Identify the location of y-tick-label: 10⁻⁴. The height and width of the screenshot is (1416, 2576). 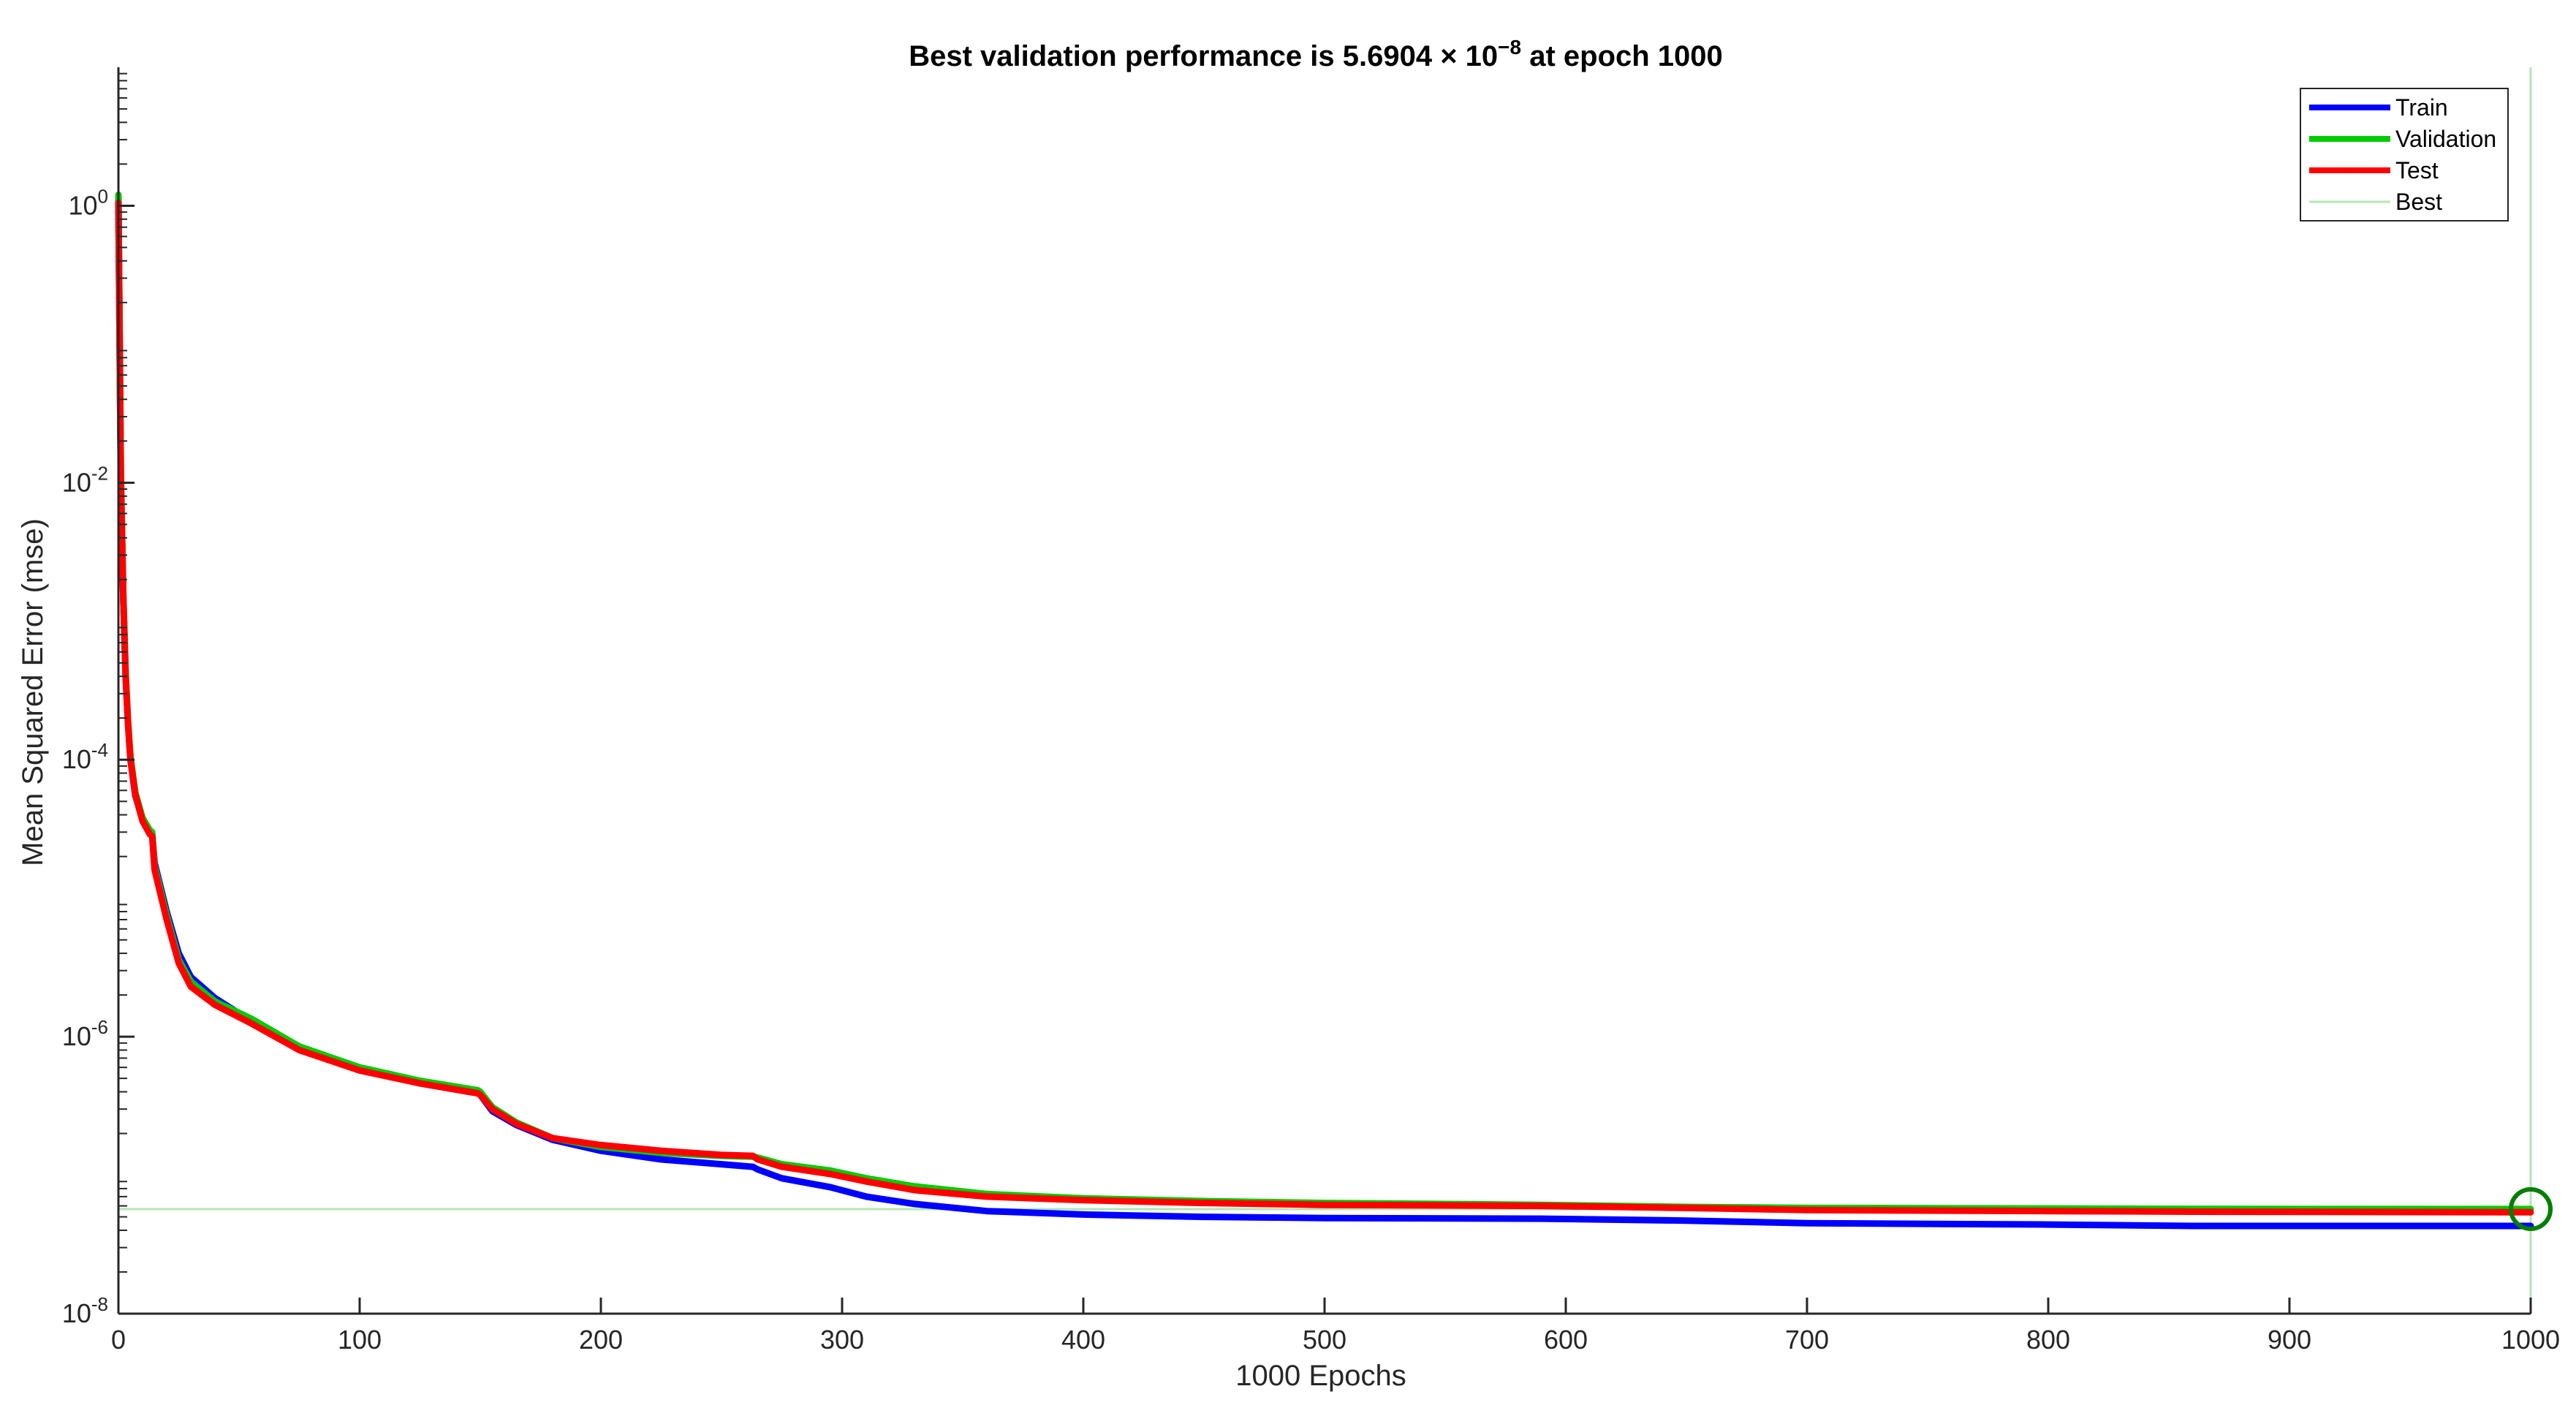
(85, 756).